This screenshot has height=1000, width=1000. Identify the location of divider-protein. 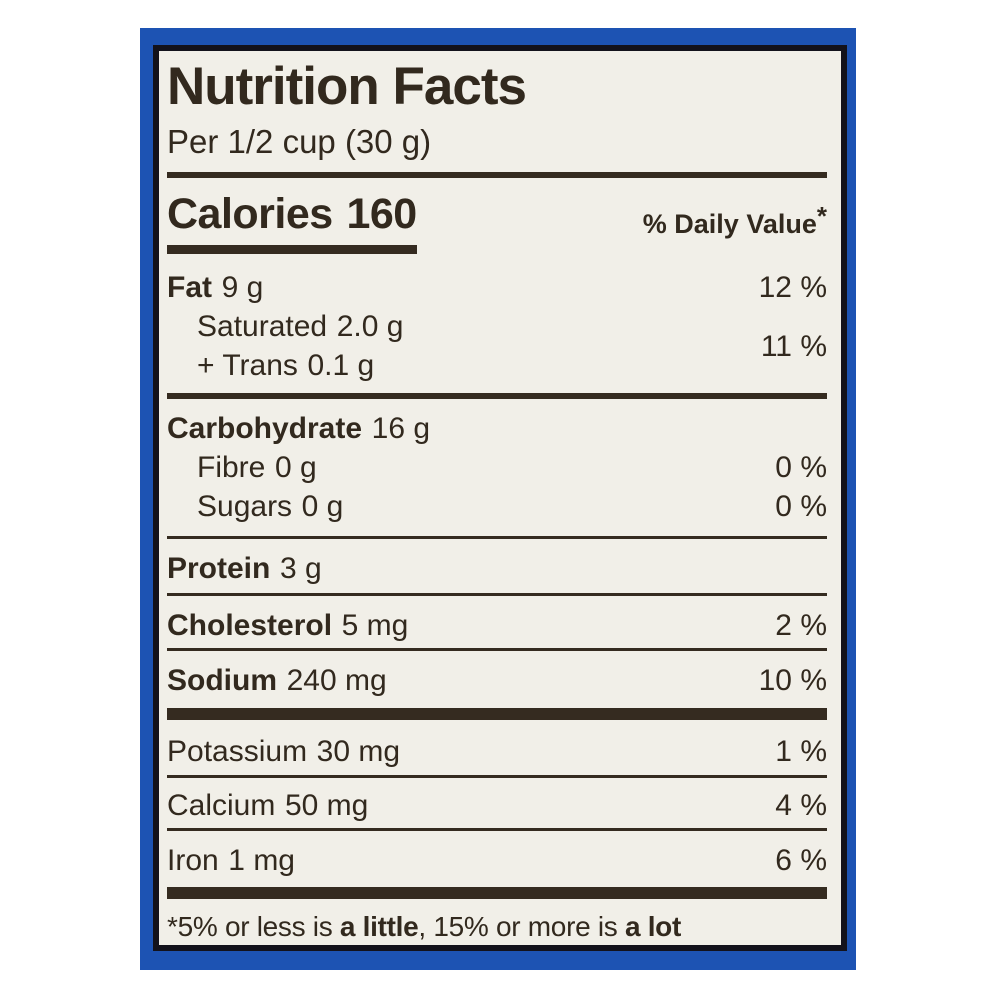
(497, 595).